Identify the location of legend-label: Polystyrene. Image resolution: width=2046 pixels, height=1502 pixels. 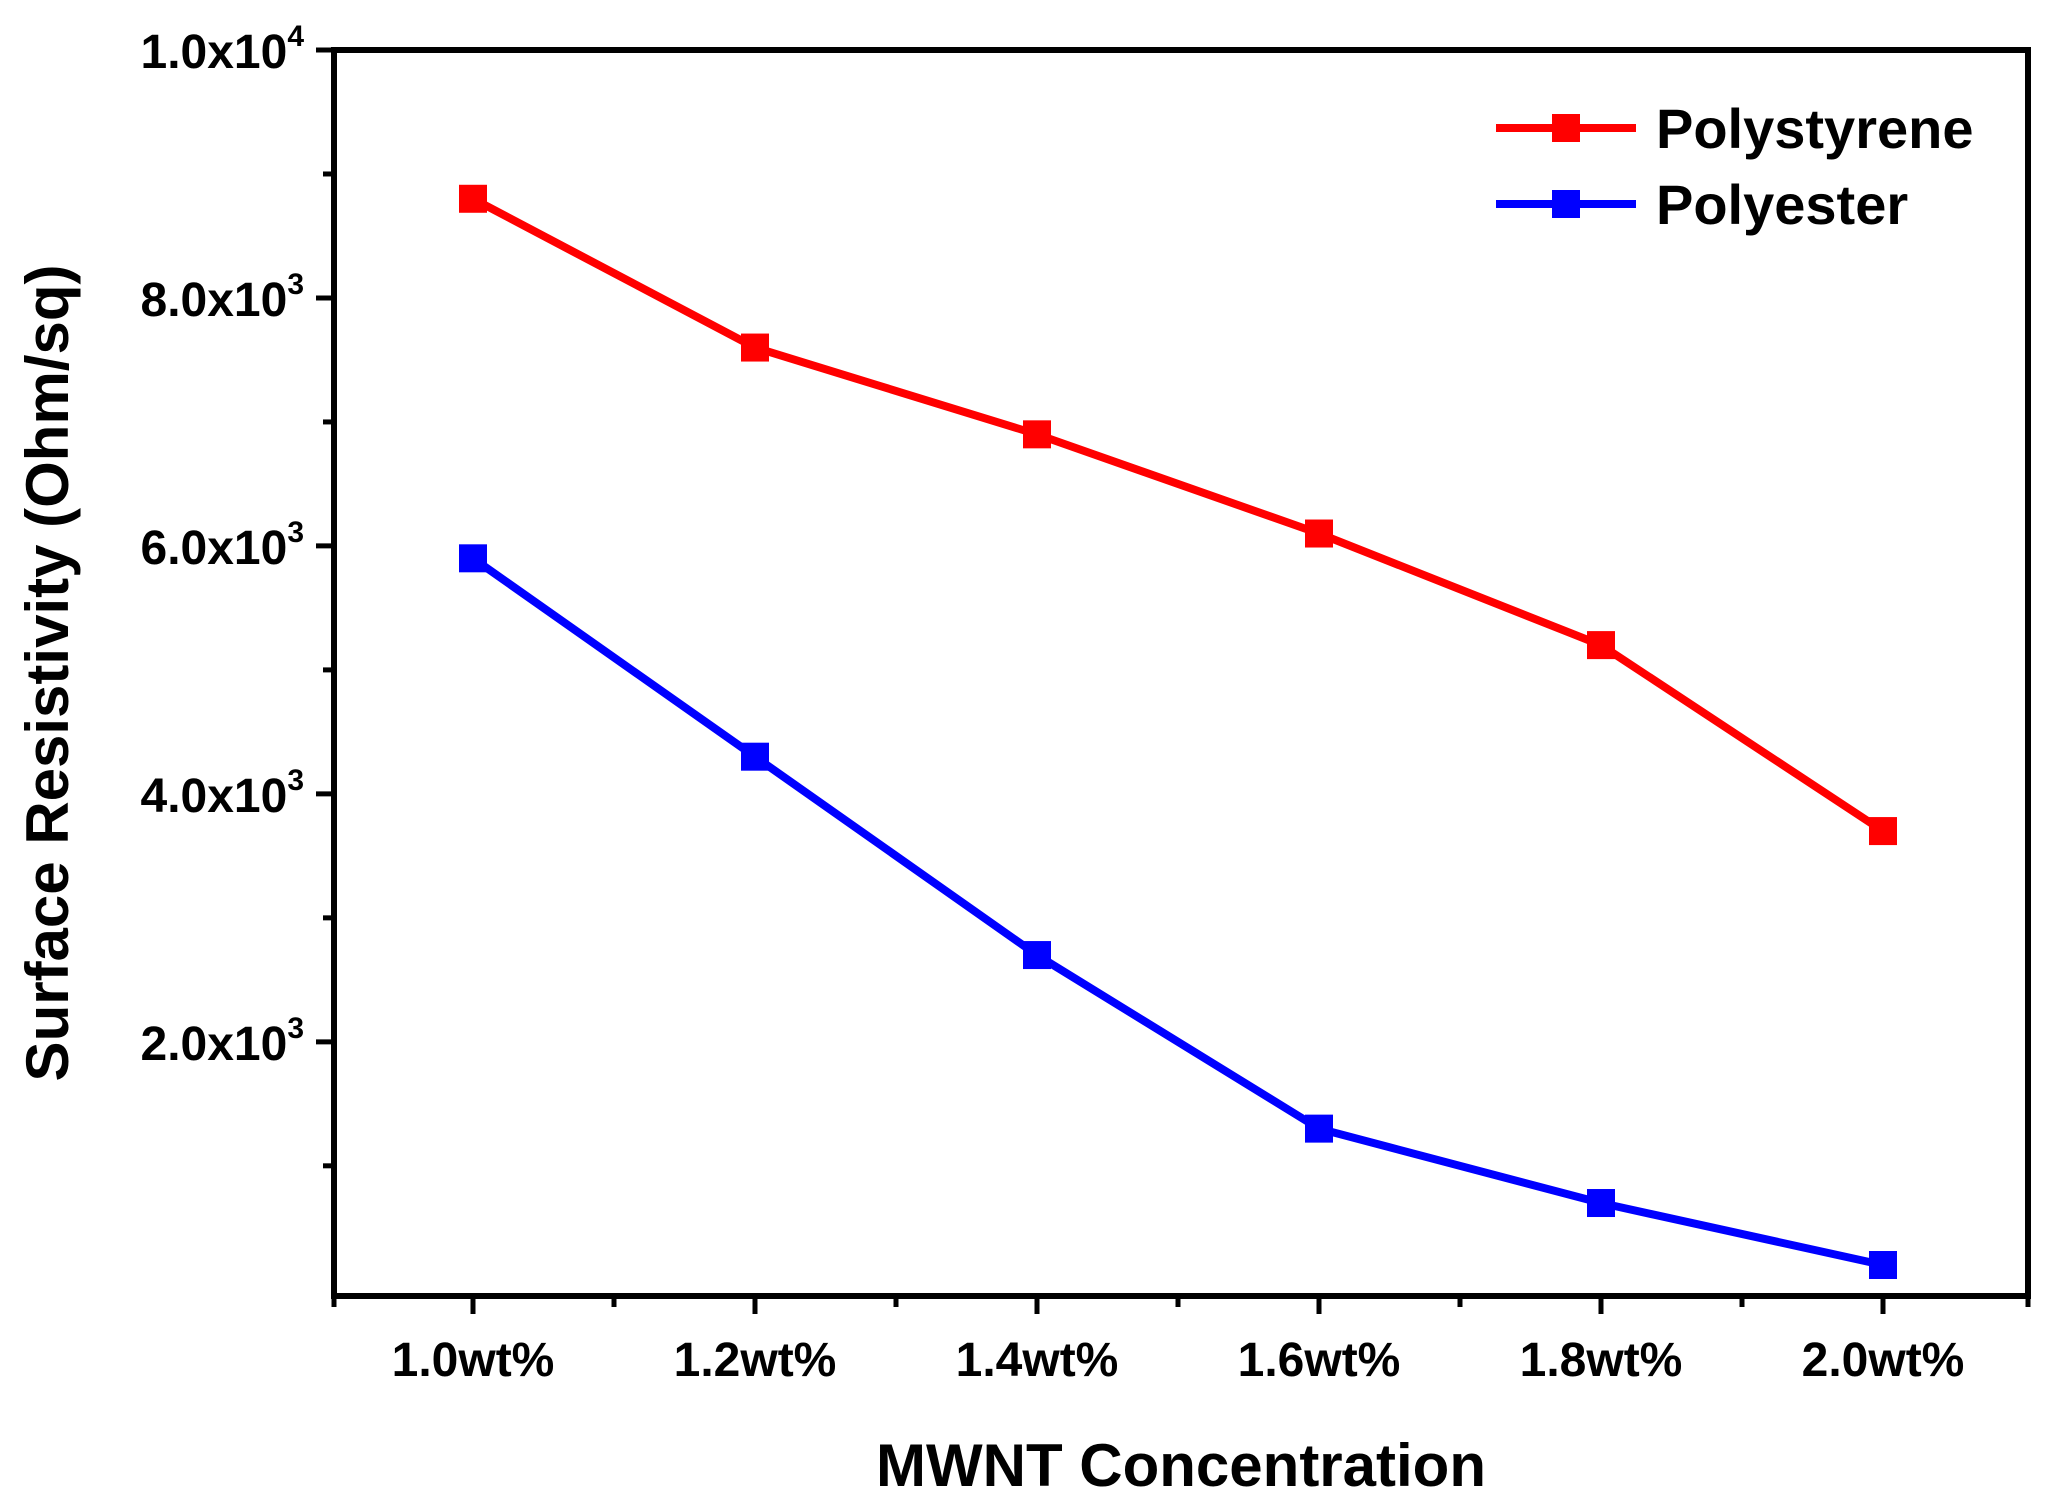
(1815, 128).